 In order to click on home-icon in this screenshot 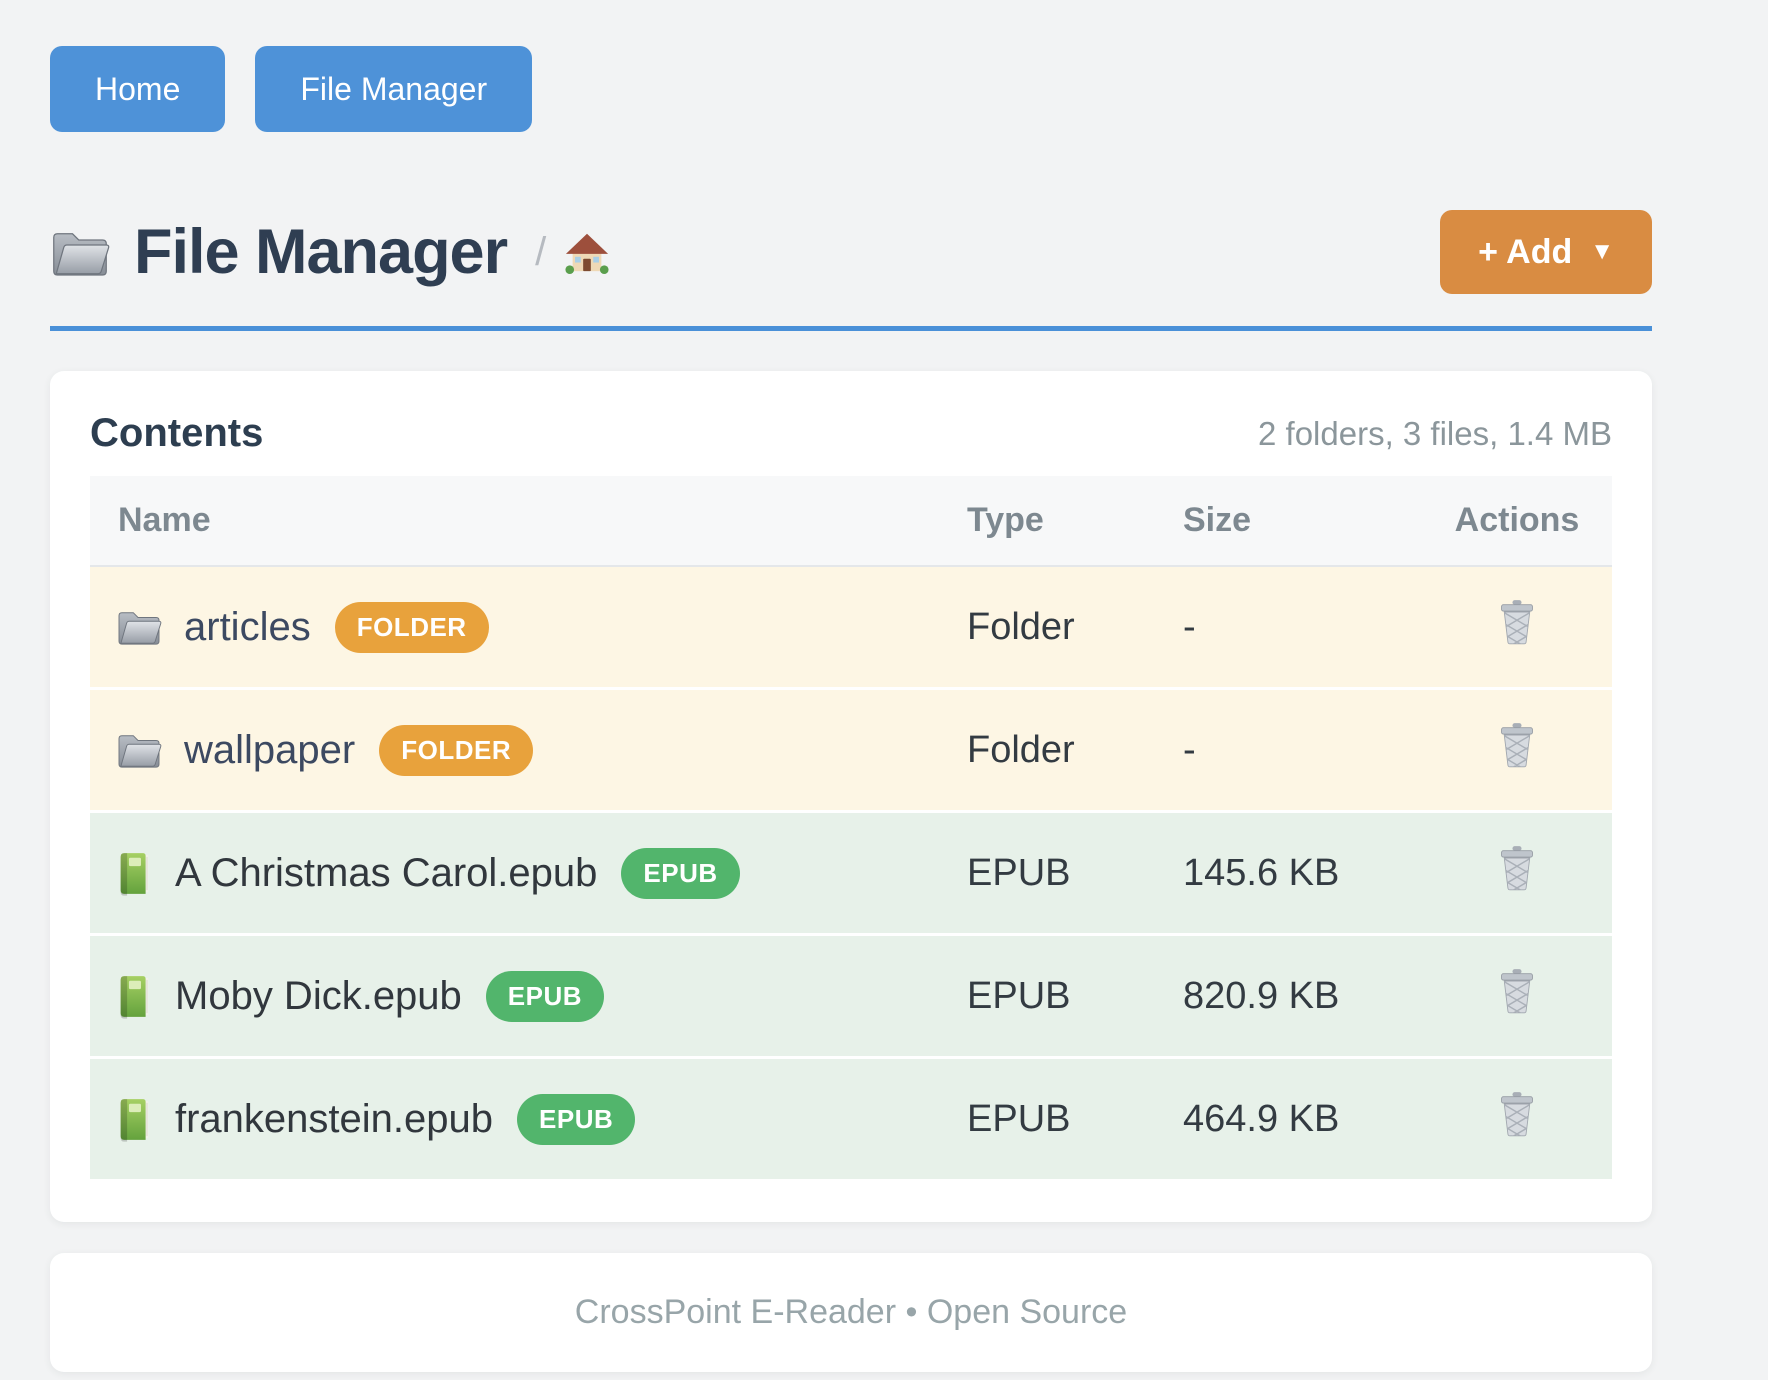, I will do `click(587, 252)`.